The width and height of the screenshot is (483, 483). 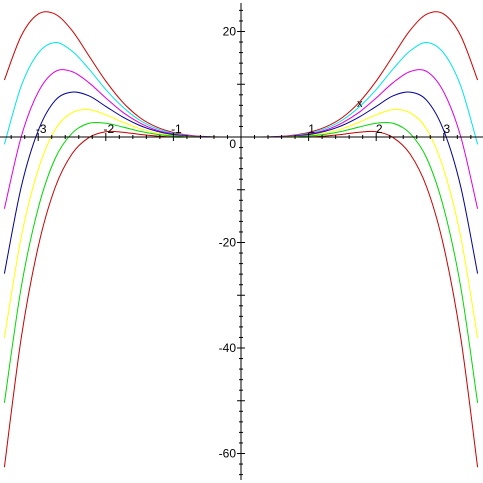 What do you see at coordinates (232, 144) in the screenshot?
I see `origin-label: 0` at bounding box center [232, 144].